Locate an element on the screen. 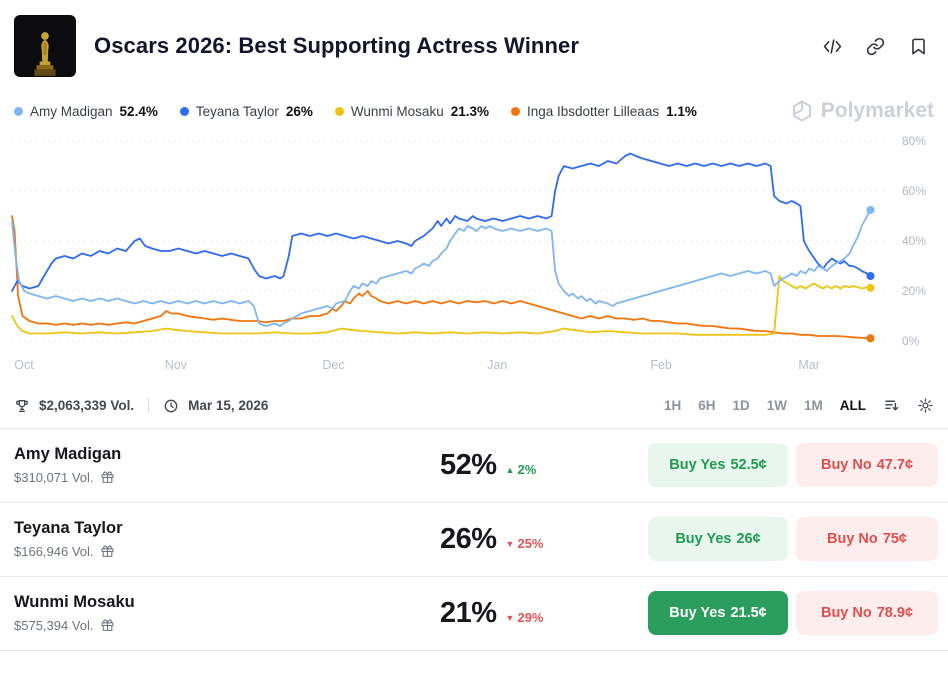  copy-link-icon is located at coordinates (875, 46).